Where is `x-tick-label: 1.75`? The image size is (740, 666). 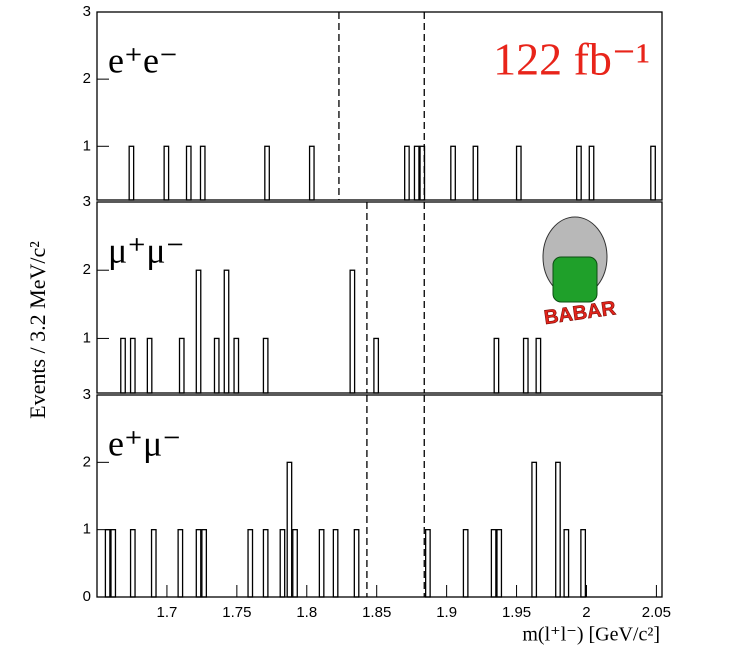
x-tick-label: 1.75 is located at coordinates (236, 612).